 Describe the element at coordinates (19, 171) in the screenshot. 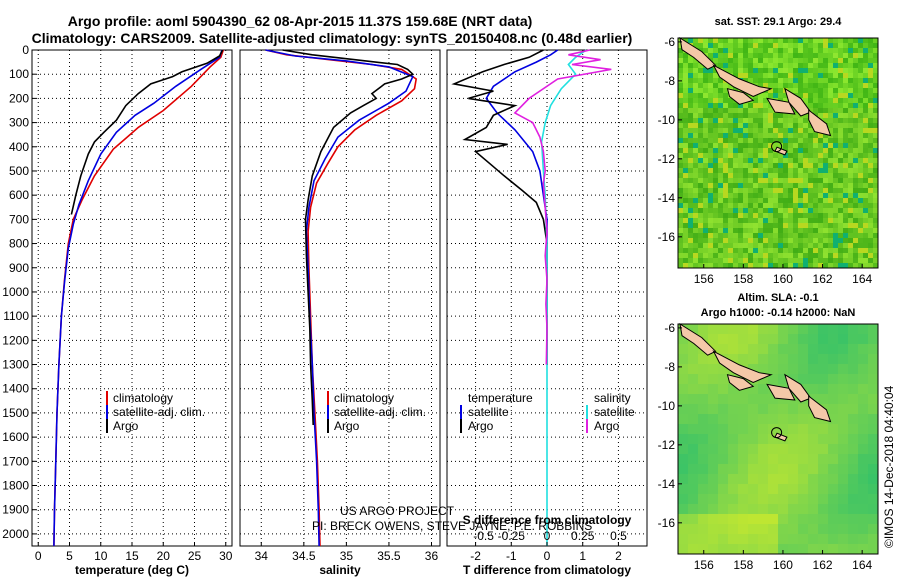

I see `y-tick-label: 500` at that location.